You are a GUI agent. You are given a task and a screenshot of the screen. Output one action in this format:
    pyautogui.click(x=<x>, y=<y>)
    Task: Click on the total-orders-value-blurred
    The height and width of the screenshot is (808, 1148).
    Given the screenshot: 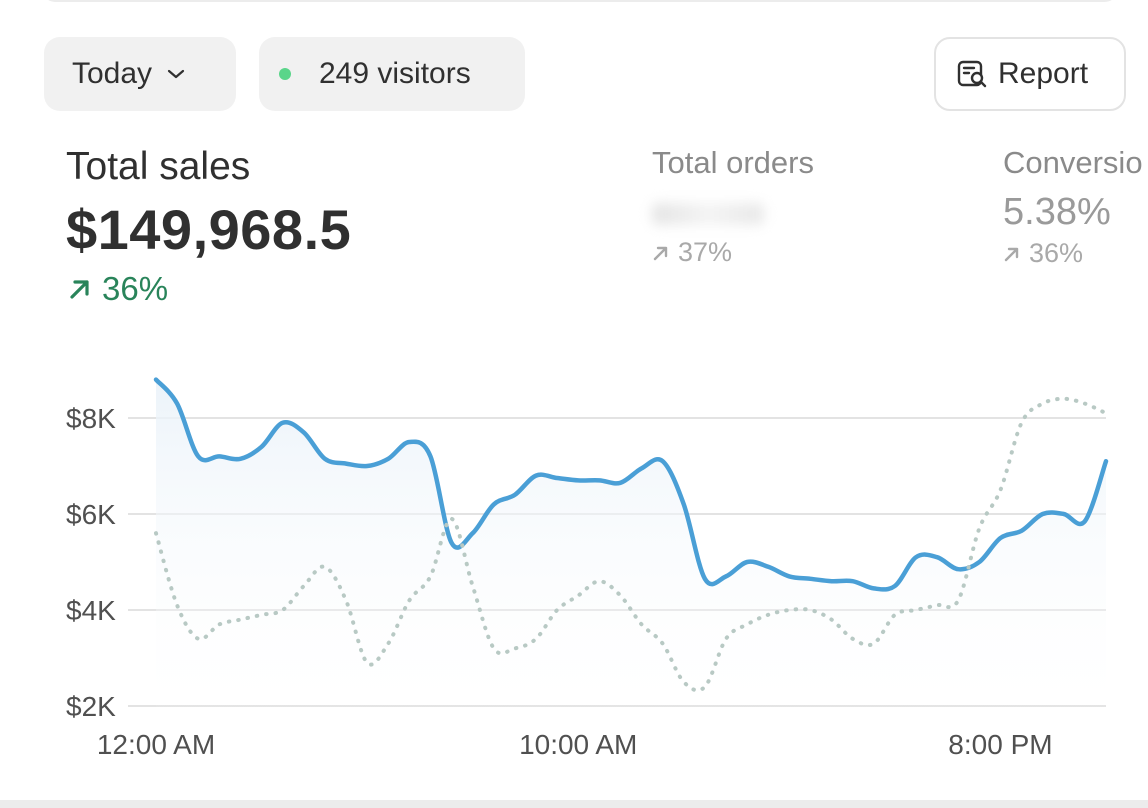 What is the action you would take?
    pyautogui.click(x=708, y=214)
    